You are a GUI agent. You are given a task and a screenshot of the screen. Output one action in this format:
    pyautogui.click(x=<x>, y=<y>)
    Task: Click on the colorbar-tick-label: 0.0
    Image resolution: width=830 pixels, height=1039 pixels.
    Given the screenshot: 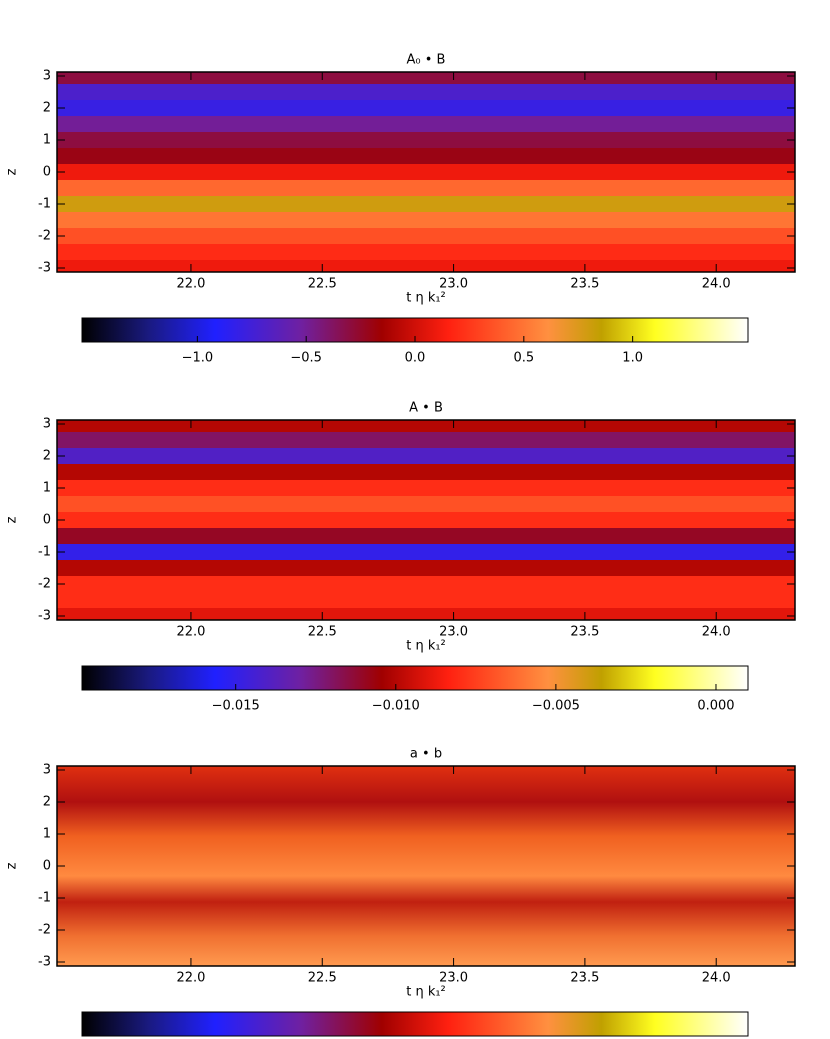 What is the action you would take?
    pyautogui.click(x=415, y=358)
    